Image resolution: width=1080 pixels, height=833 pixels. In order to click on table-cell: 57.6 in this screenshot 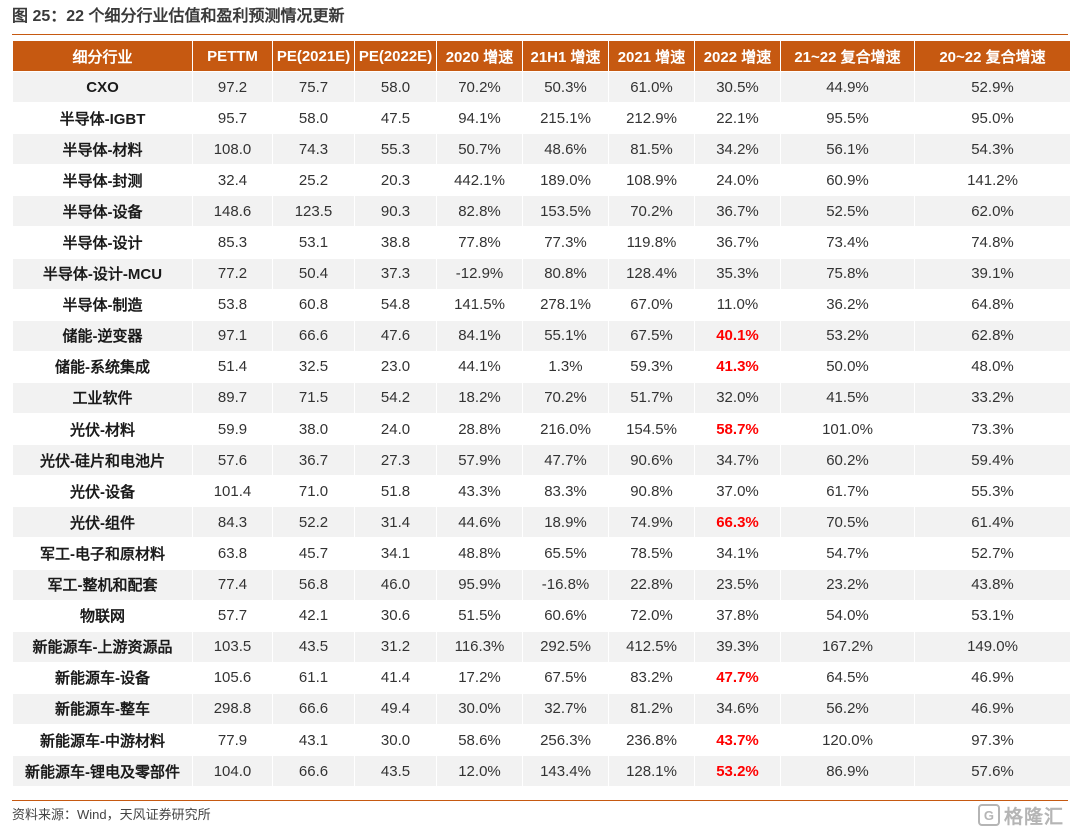, I will do `click(232, 460)`.